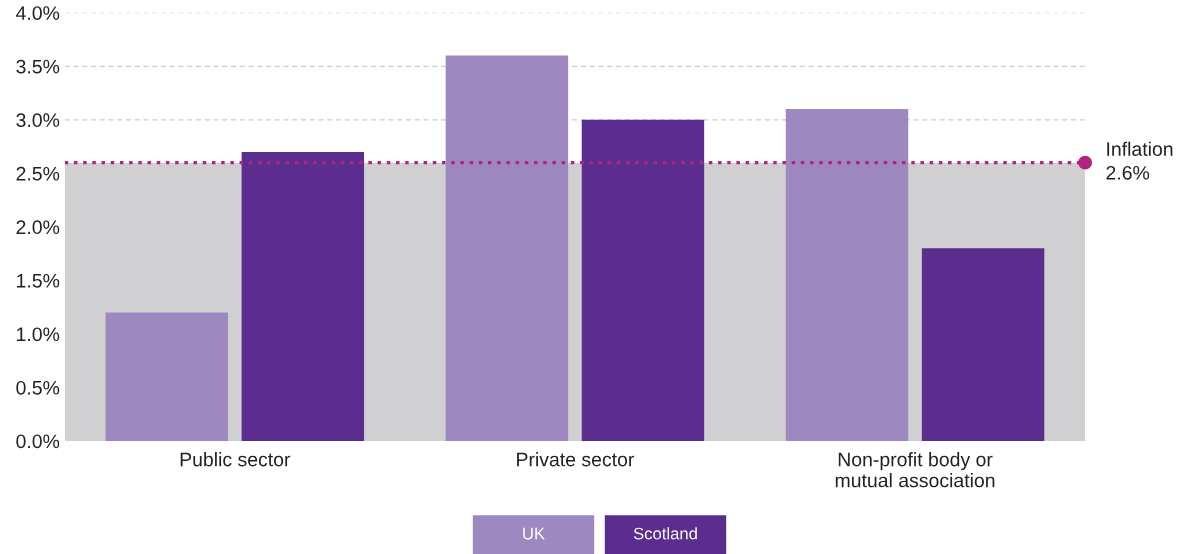  What do you see at coordinates (38, 173) in the screenshot?
I see `y-tick-label: 2.5%` at bounding box center [38, 173].